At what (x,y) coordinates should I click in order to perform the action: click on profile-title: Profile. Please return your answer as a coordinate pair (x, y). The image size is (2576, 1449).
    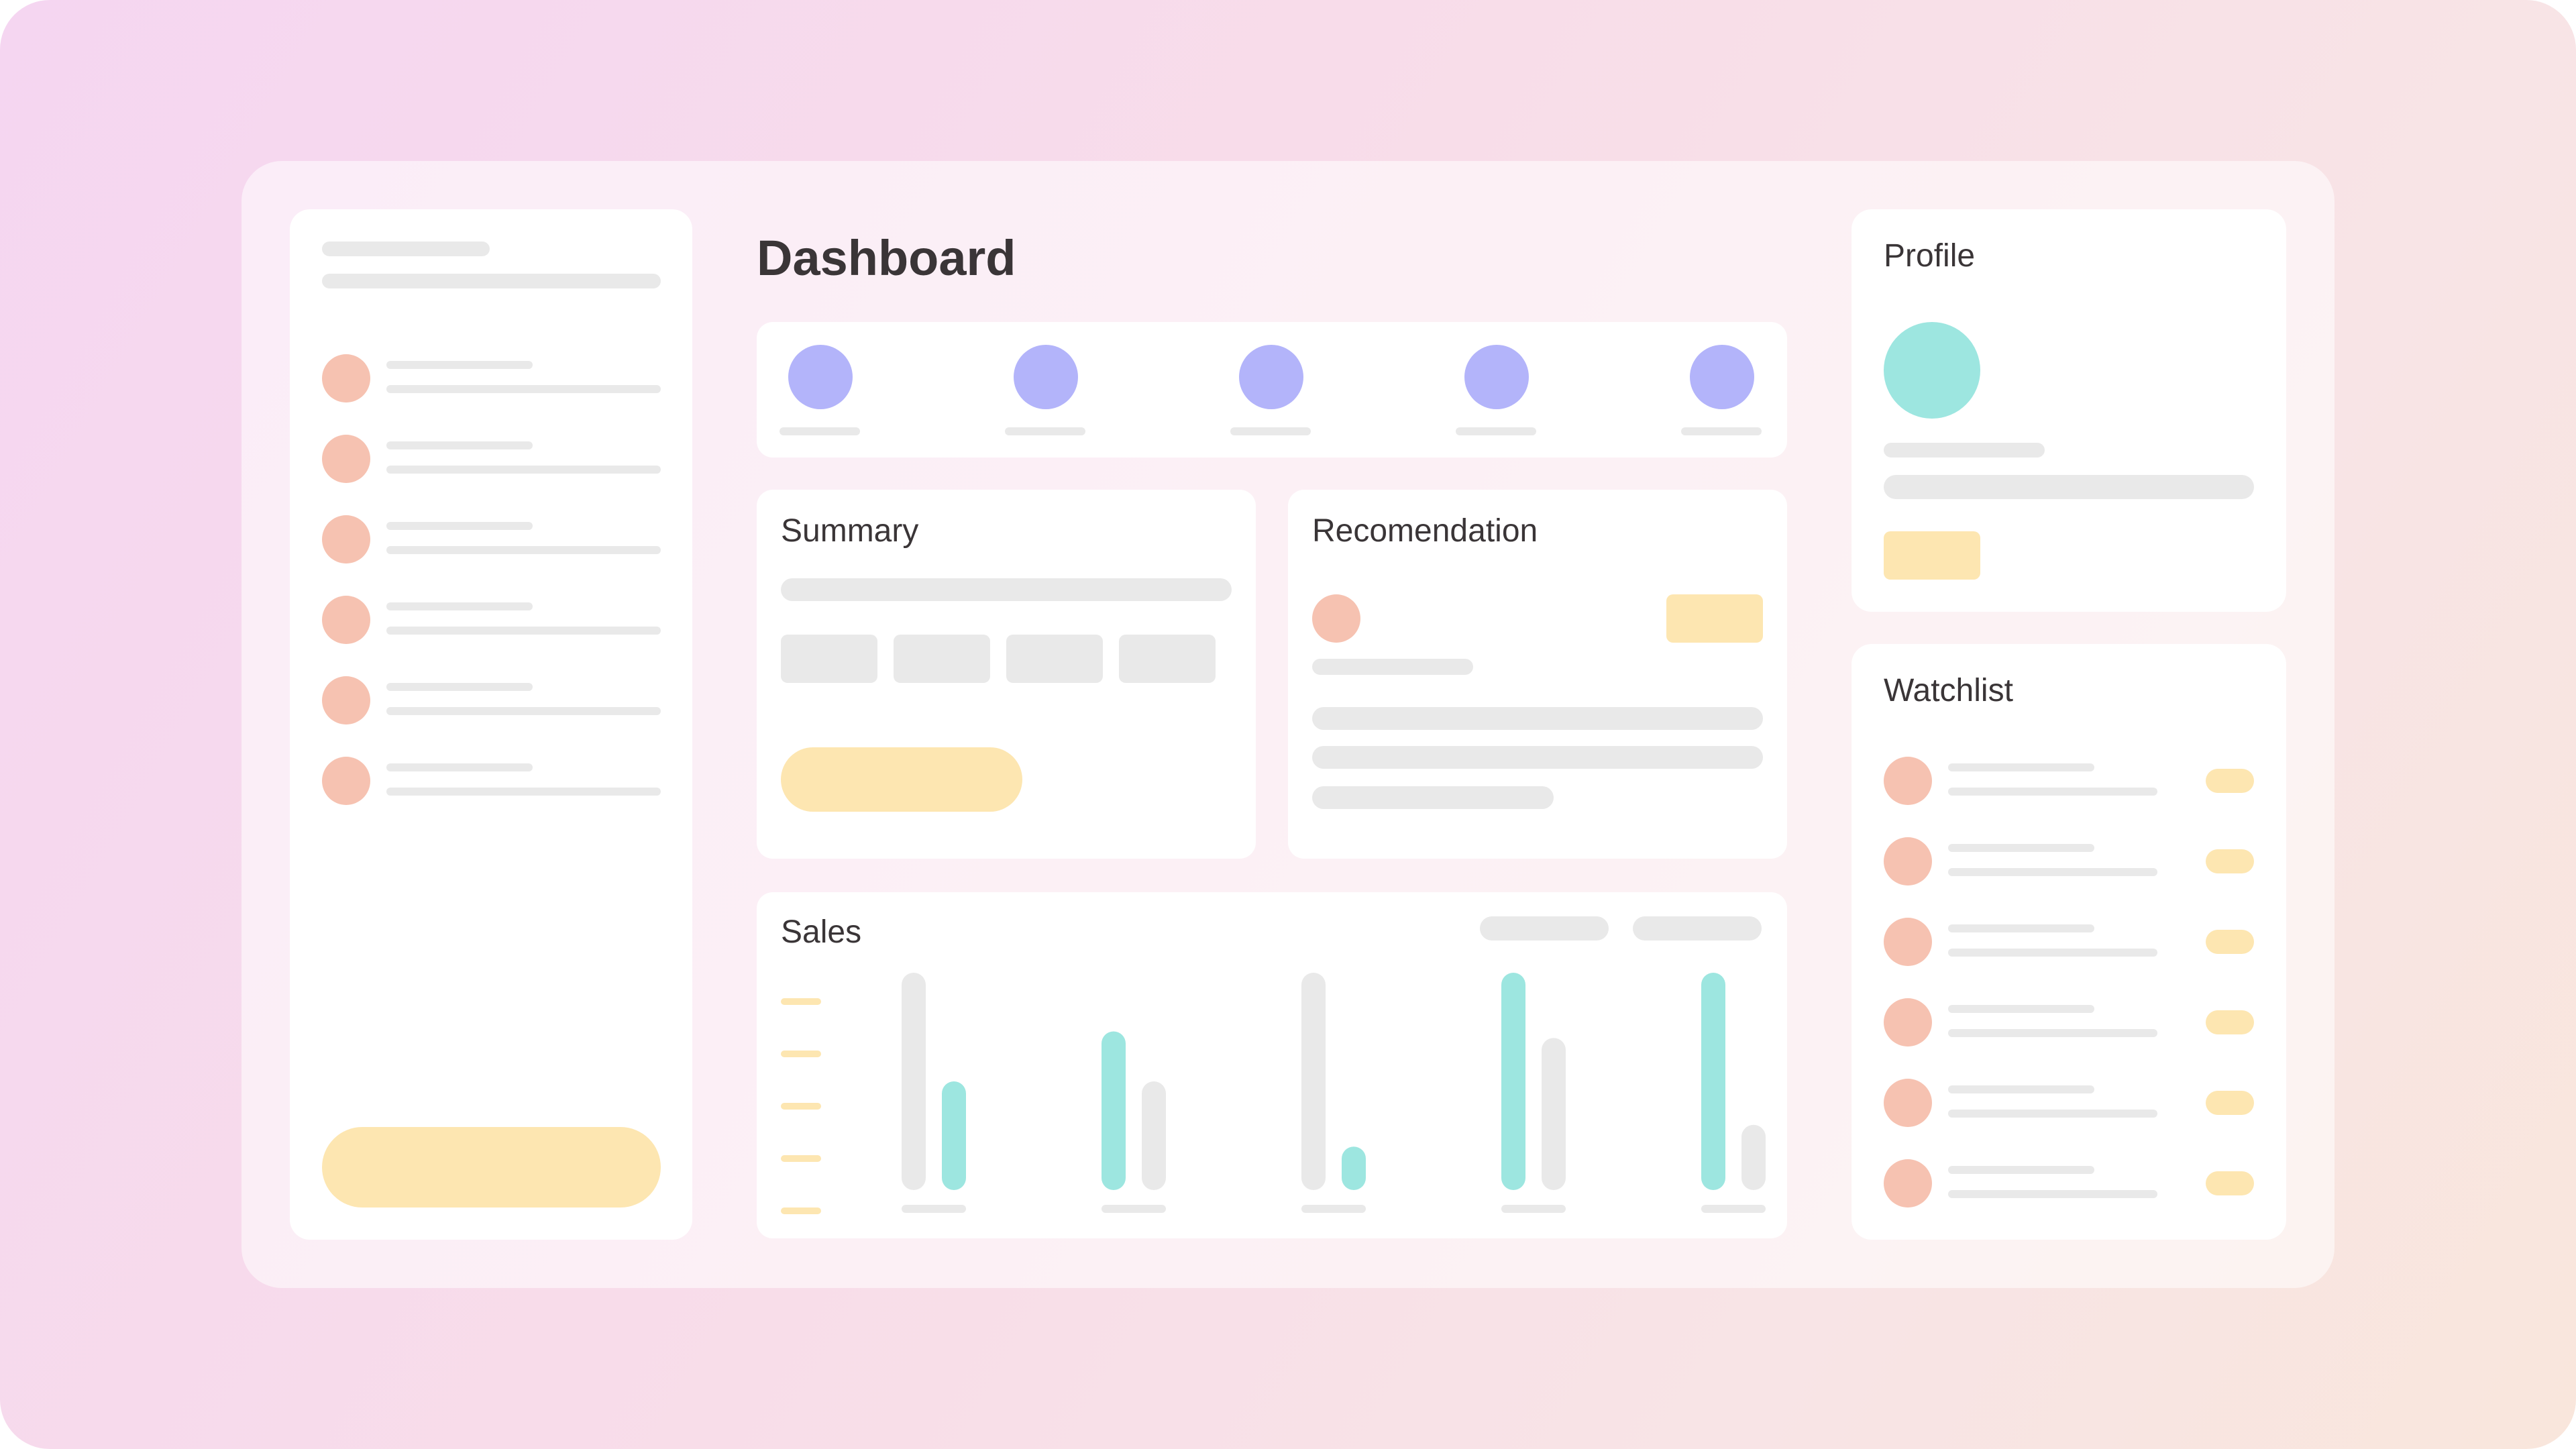
    Looking at the image, I should click on (1930, 256).